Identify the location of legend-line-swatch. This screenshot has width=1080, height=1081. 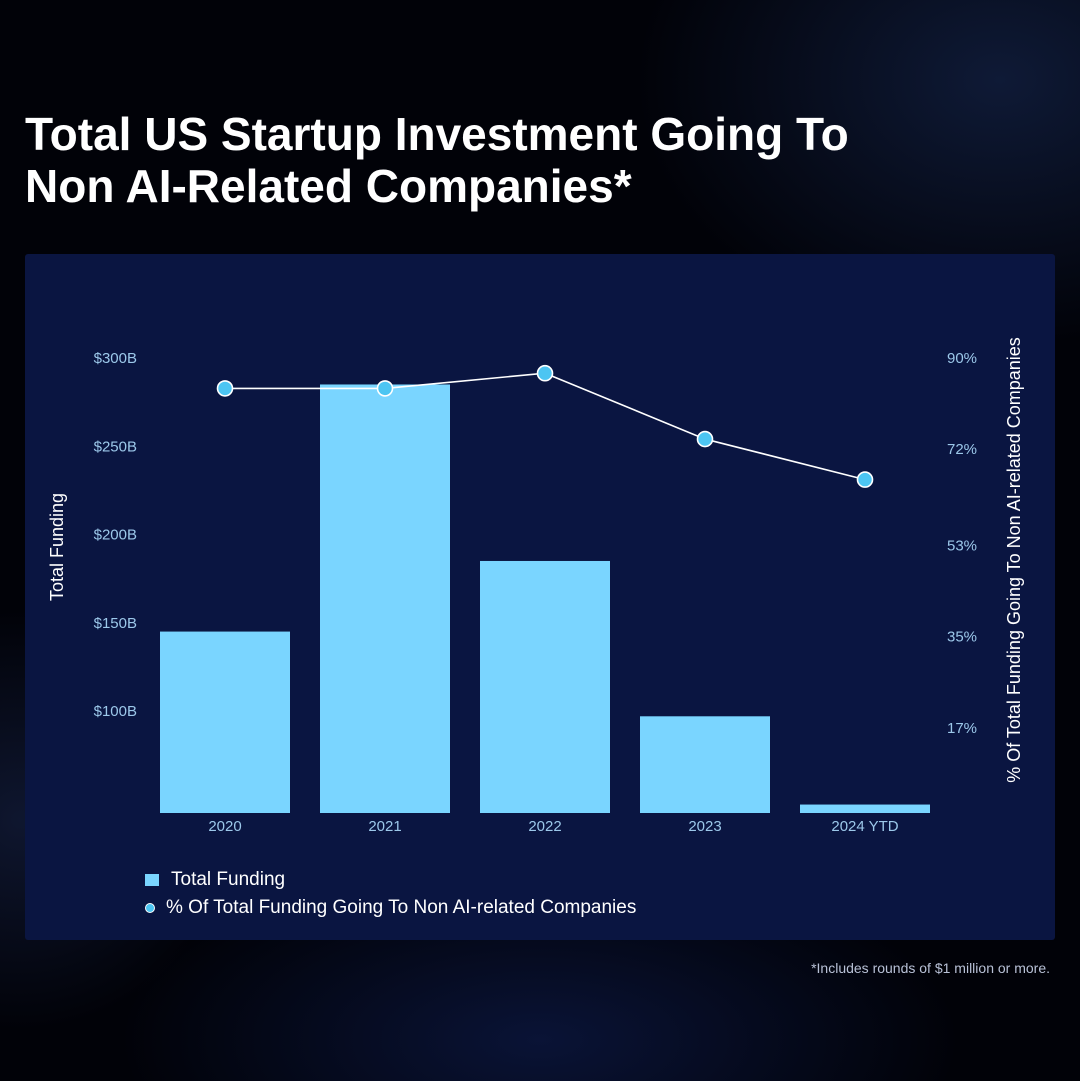
(150, 908).